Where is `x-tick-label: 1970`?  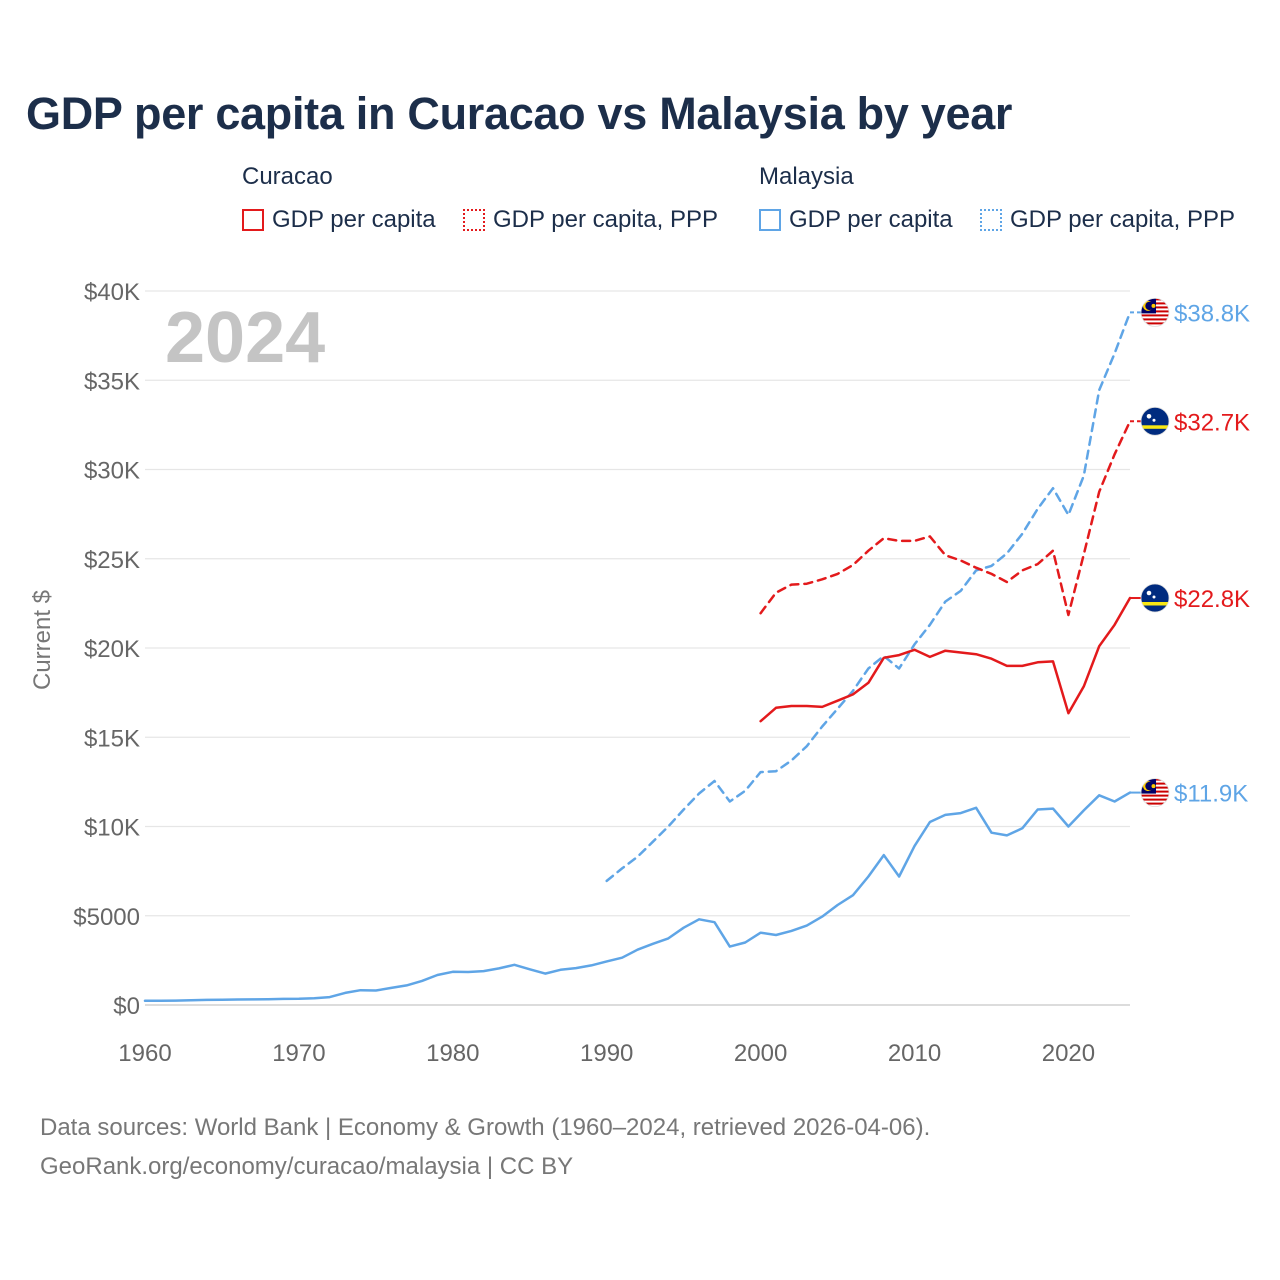
x-tick-label: 1970 is located at coordinates (298, 1053).